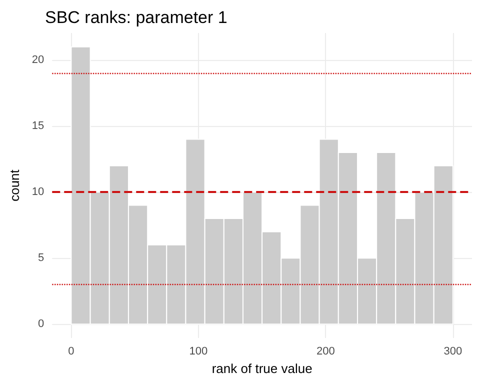 This screenshot has height=384, width=480. I want to click on chart-title: SBC ranks: parameter 1, so click(136, 17).